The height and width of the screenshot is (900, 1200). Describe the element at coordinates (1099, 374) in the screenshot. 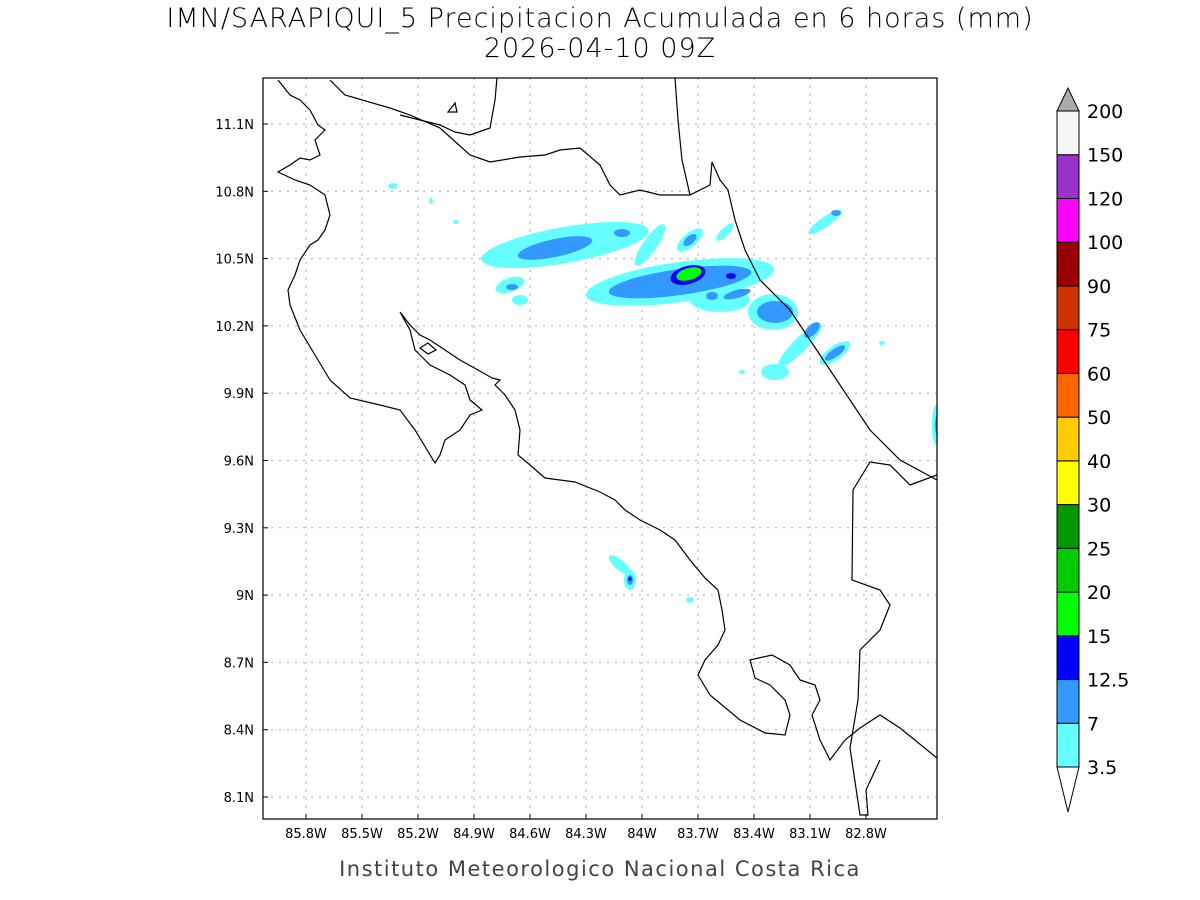

I see `colorbar-label: 60` at that location.